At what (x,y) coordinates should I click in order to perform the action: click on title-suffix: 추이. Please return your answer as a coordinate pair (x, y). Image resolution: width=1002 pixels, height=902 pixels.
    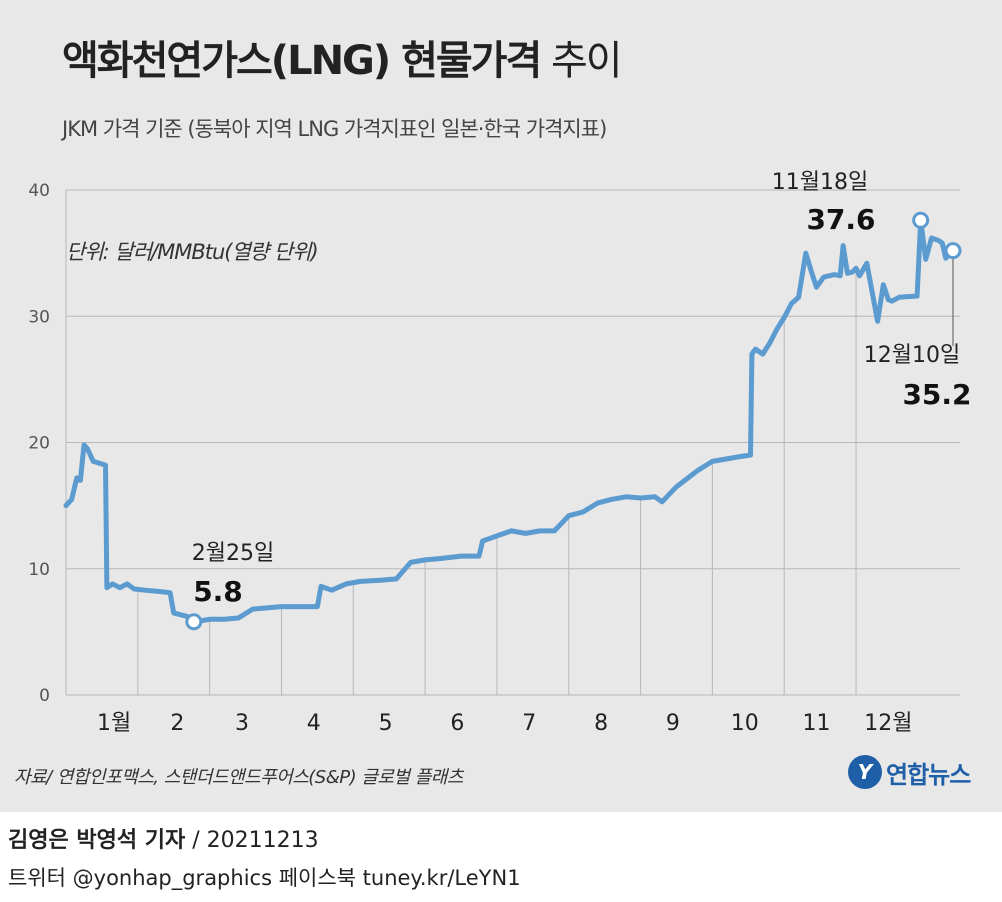
    Looking at the image, I should click on (581, 61).